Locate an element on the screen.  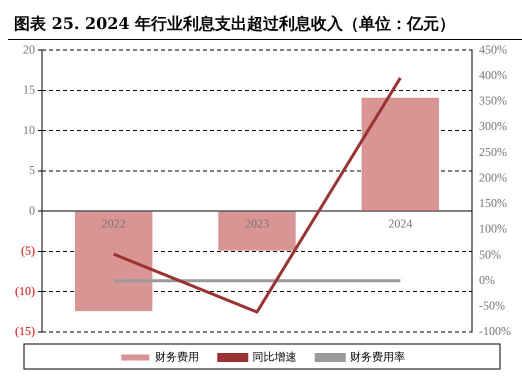
y-tick-label: 10 is located at coordinates (28, 129).